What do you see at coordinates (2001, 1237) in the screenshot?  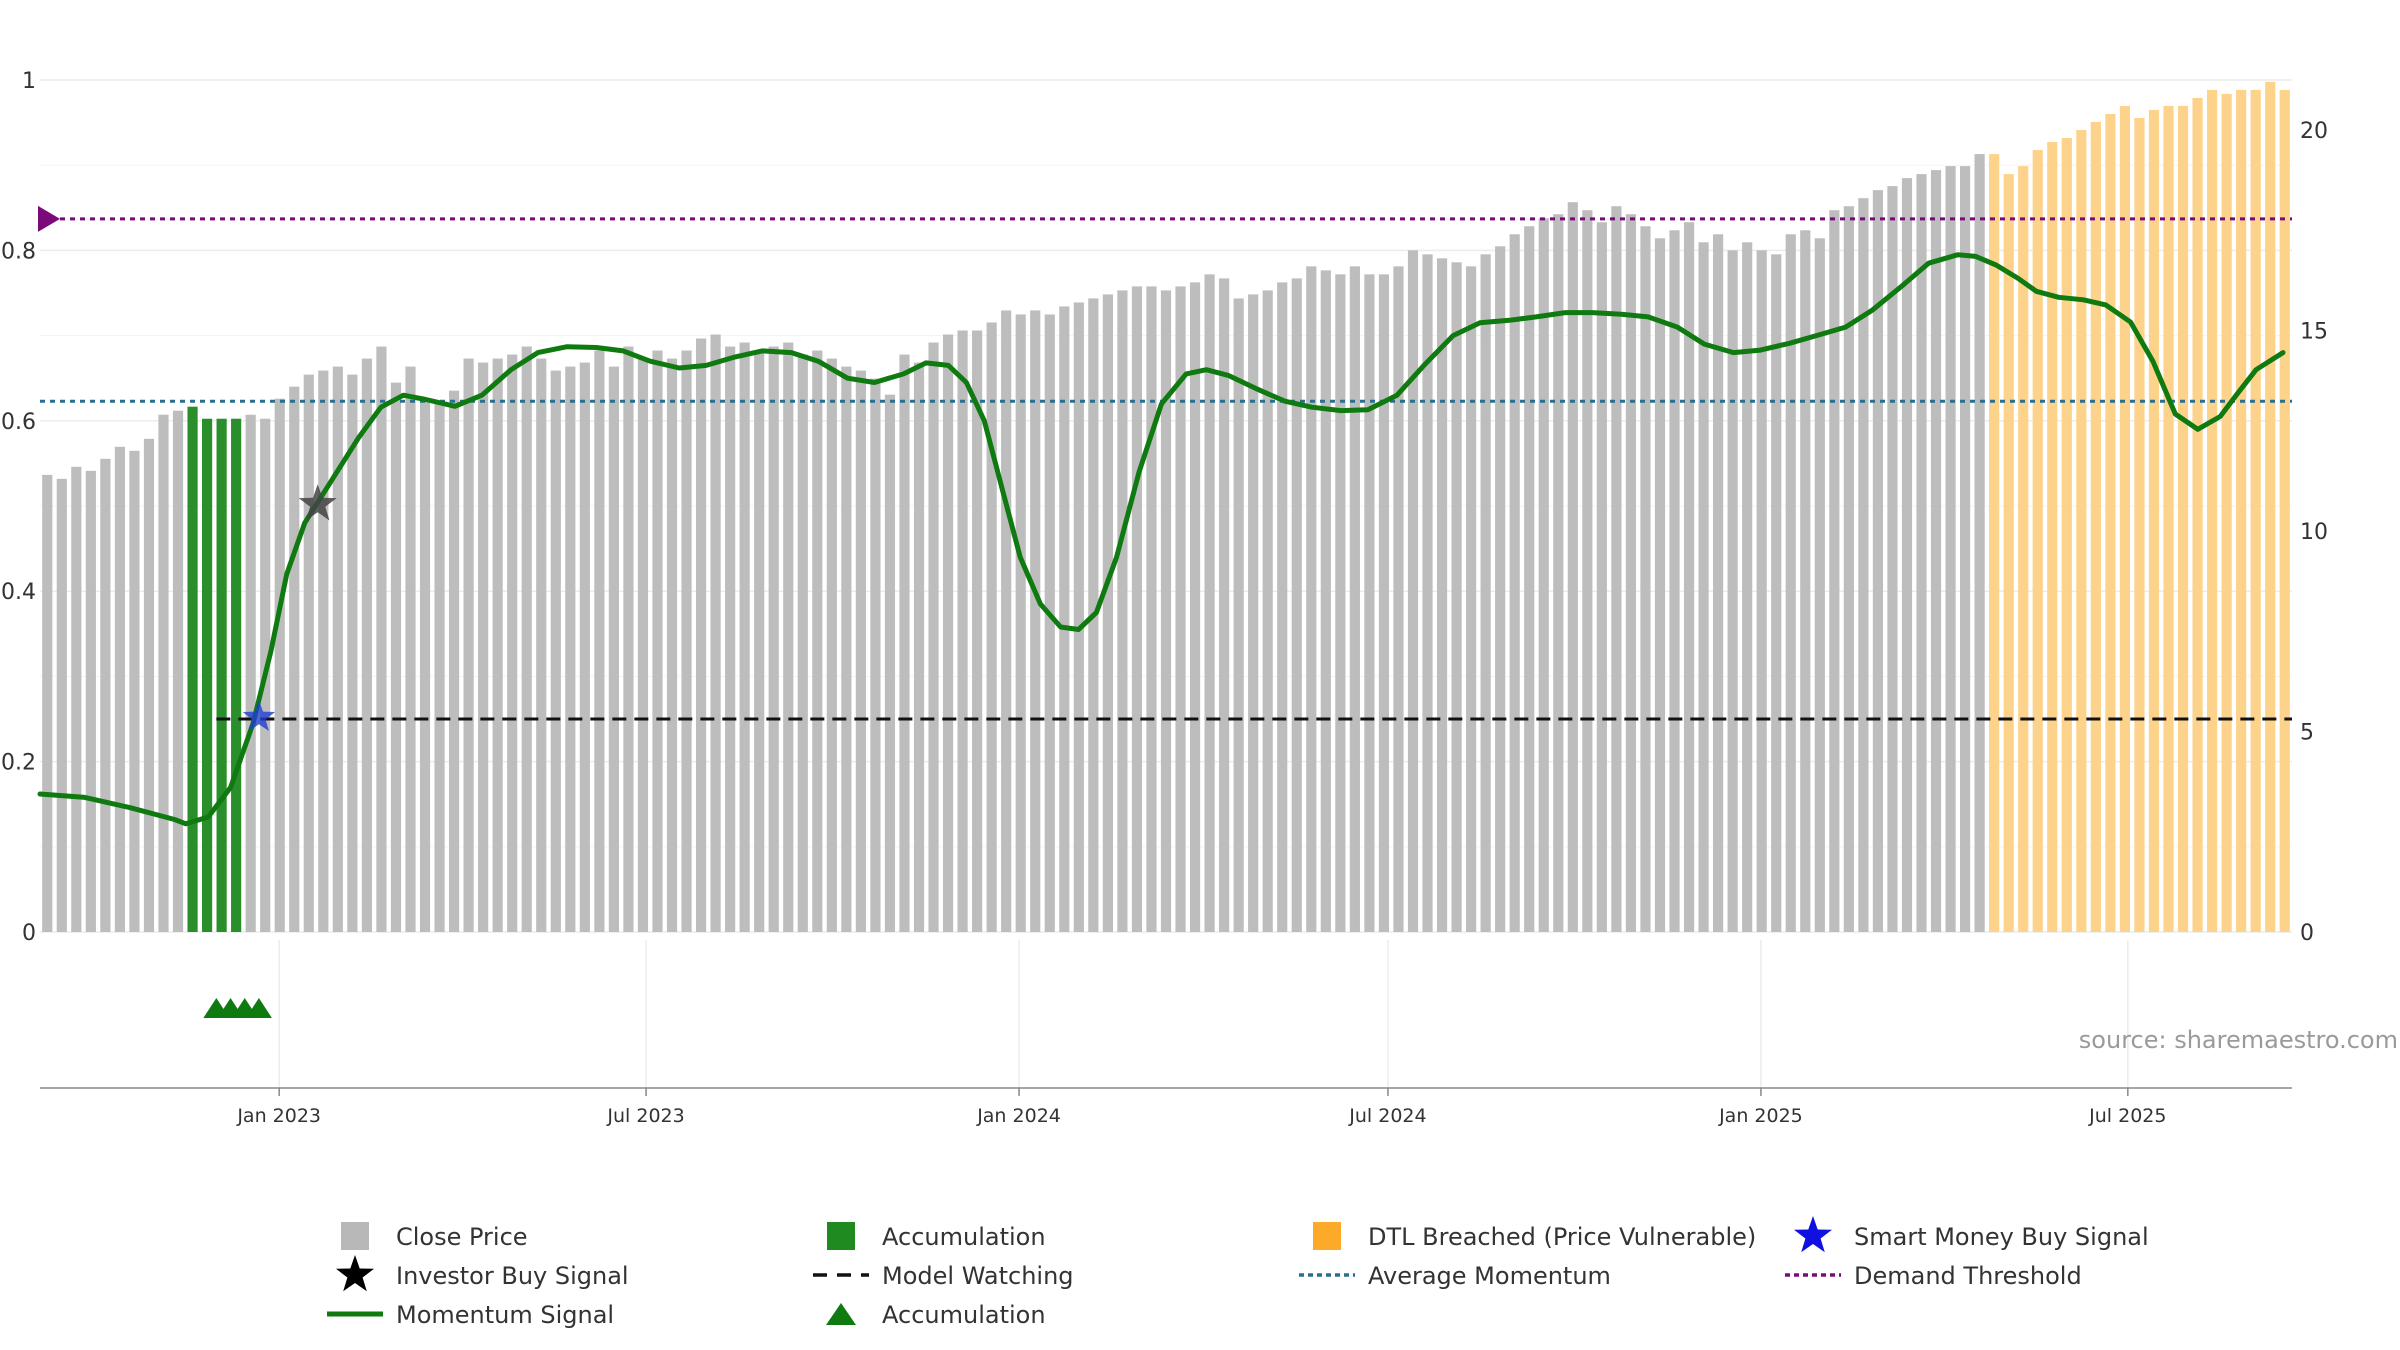 I see `legend-label: Smart Money Buy Signal` at bounding box center [2001, 1237].